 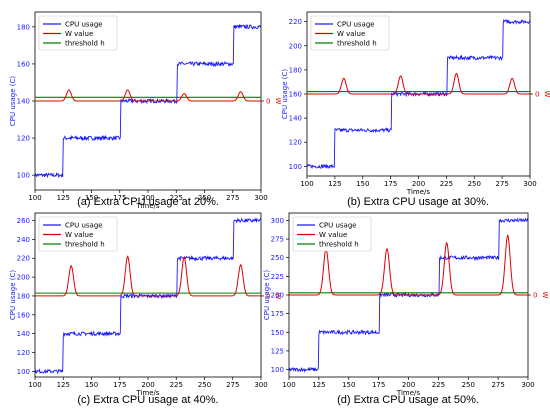 What do you see at coordinates (277, 240) in the screenshot?
I see `y-tick-label: 275` at bounding box center [277, 240].